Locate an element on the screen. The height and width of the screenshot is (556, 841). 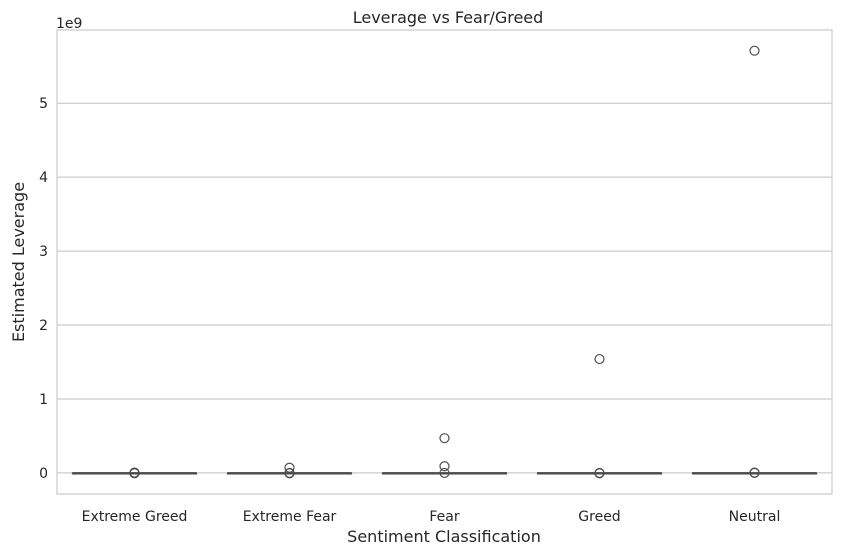
box-extreme-greed is located at coordinates (134, 473).